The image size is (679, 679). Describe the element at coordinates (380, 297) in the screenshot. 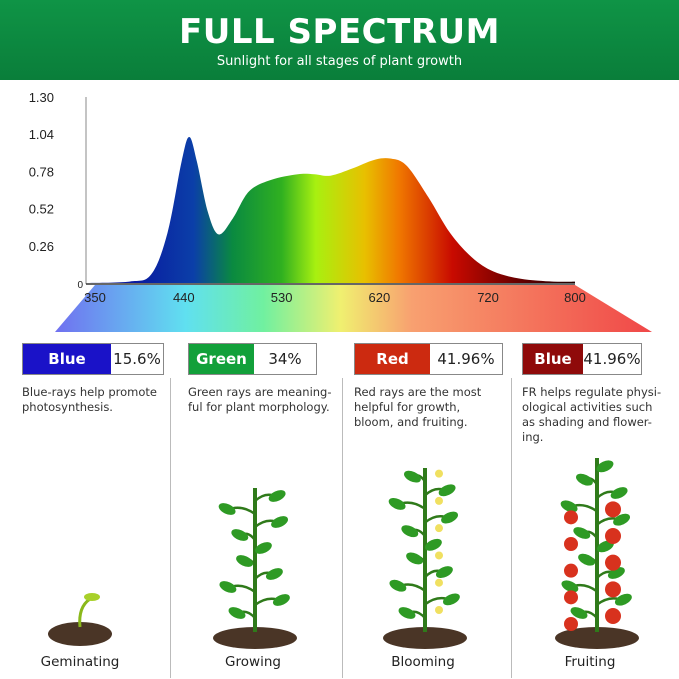

I see `x-tick-label: 620` at that location.